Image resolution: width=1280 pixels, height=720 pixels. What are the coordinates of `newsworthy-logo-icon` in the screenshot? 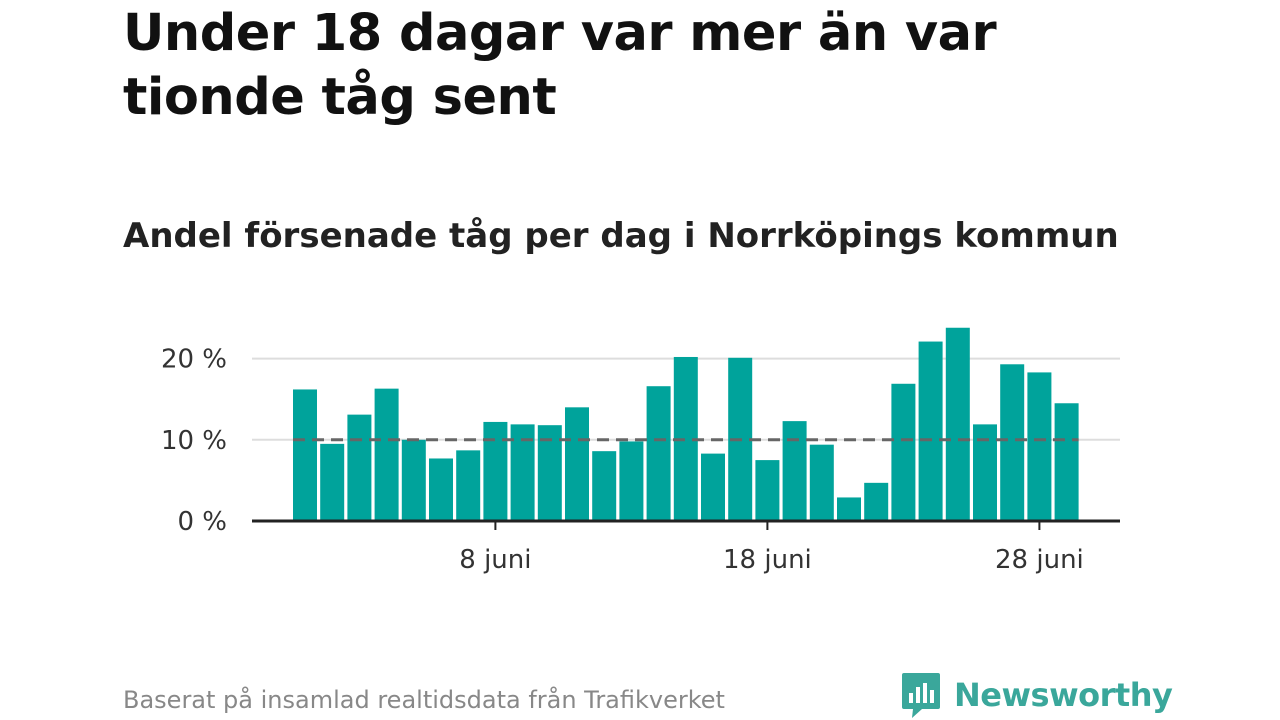 It's located at (921, 695).